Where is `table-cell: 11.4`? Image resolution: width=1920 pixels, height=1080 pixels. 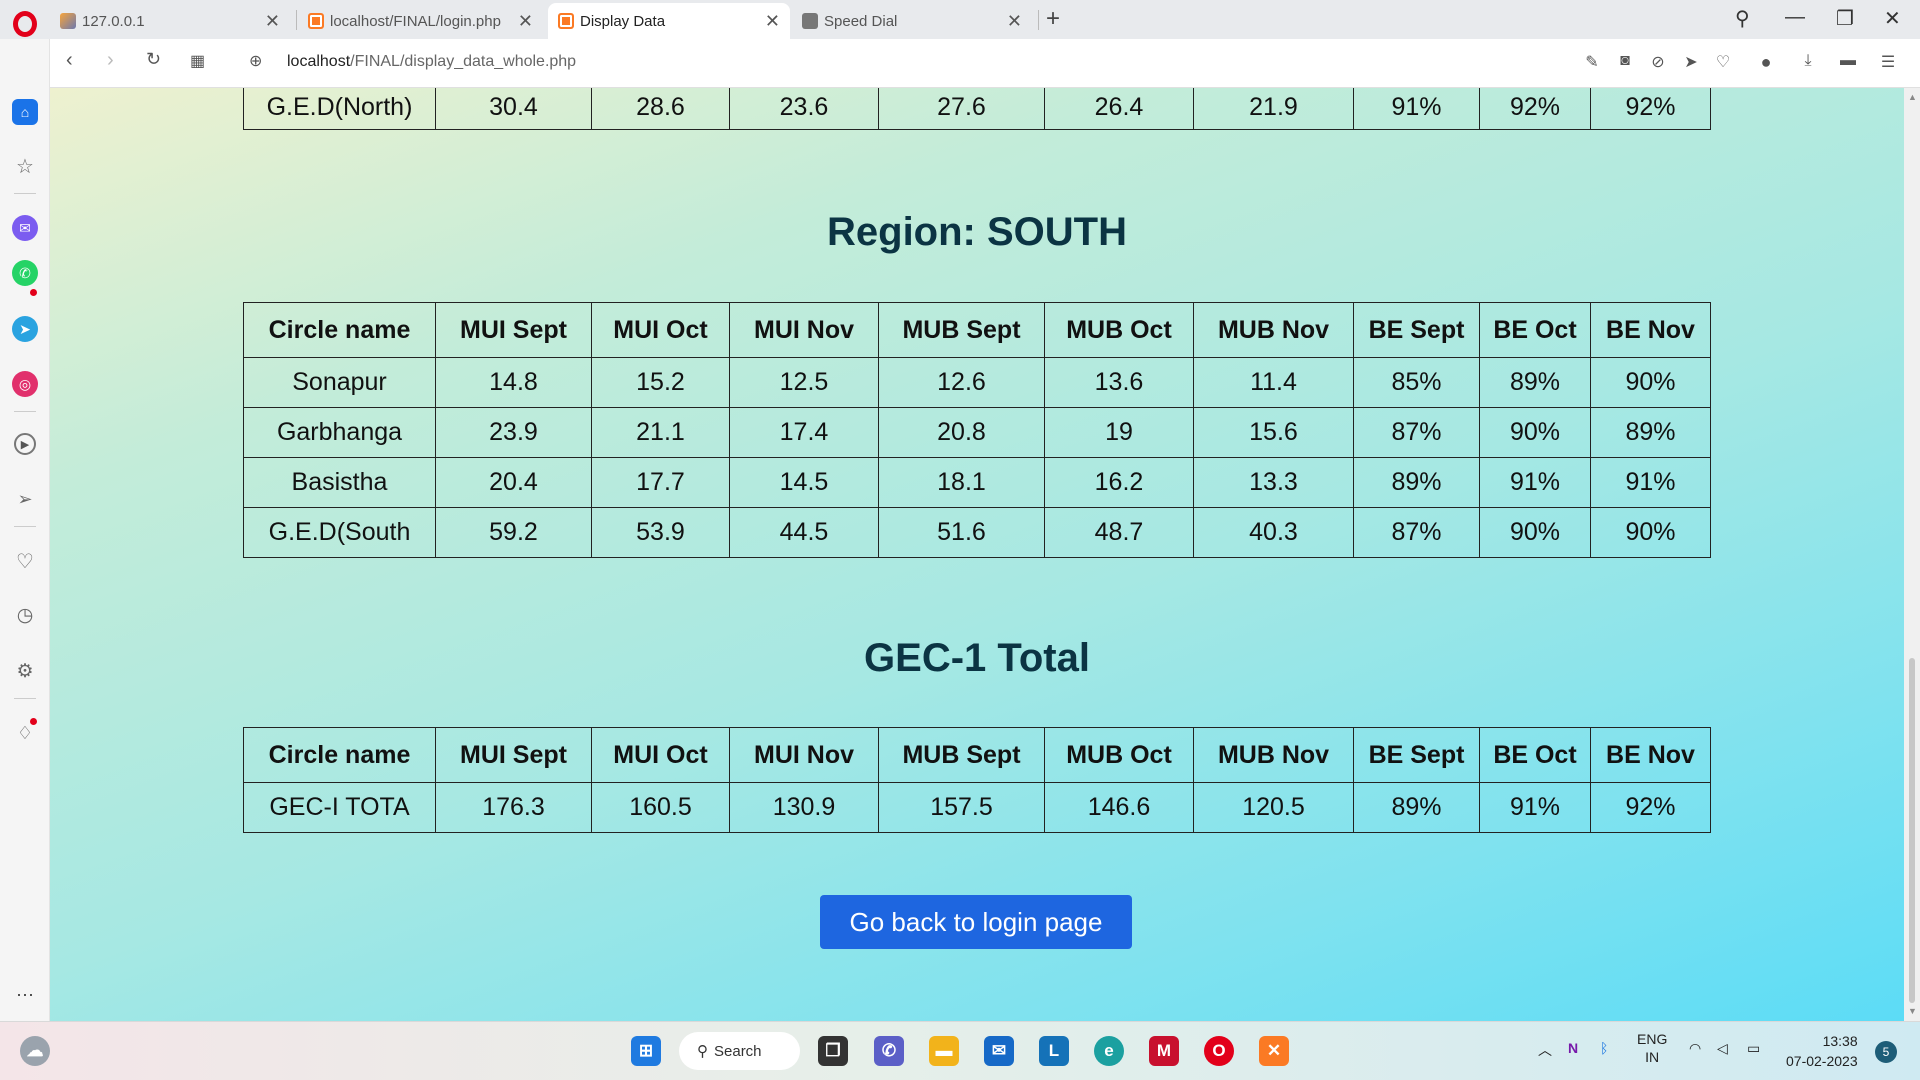 table-cell: 11.4 is located at coordinates (1273, 382).